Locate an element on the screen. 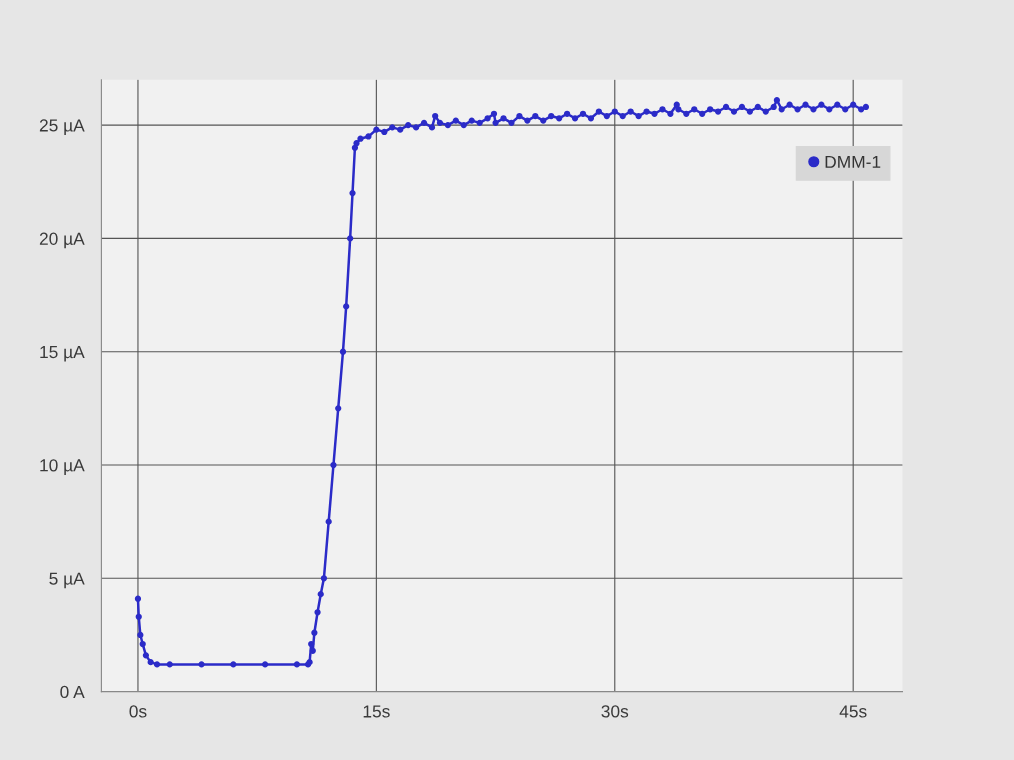 The image size is (1014, 760). y-tick-label: 25 µA is located at coordinates (62, 127).